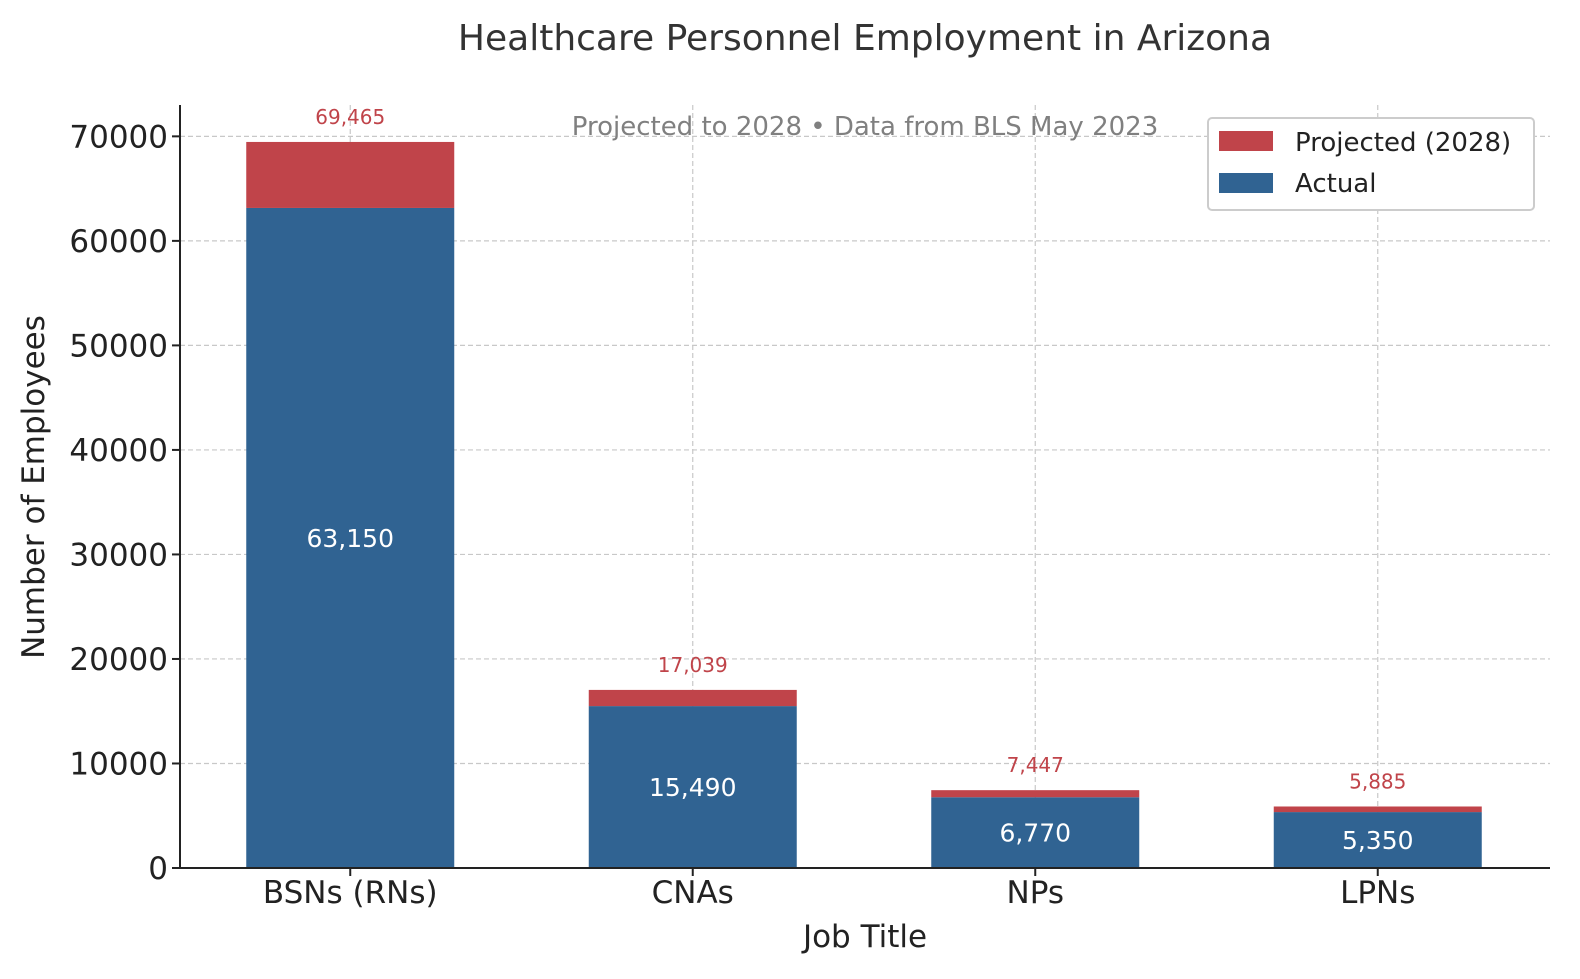 This screenshot has width=1580, height=979. What do you see at coordinates (350, 117) in the screenshot?
I see `data-label-total: 69,465` at bounding box center [350, 117].